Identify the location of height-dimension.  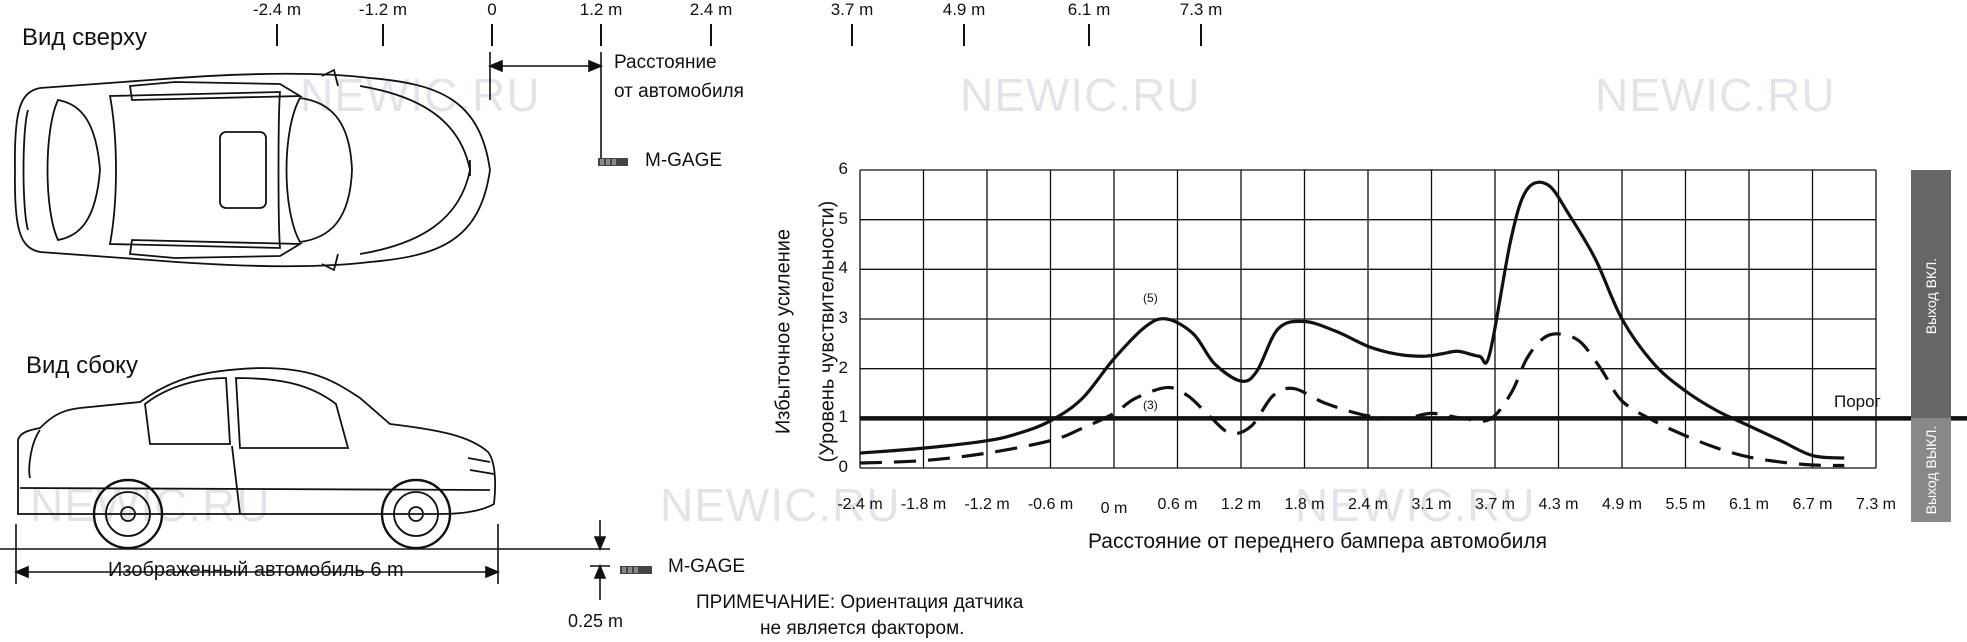
(305, 560).